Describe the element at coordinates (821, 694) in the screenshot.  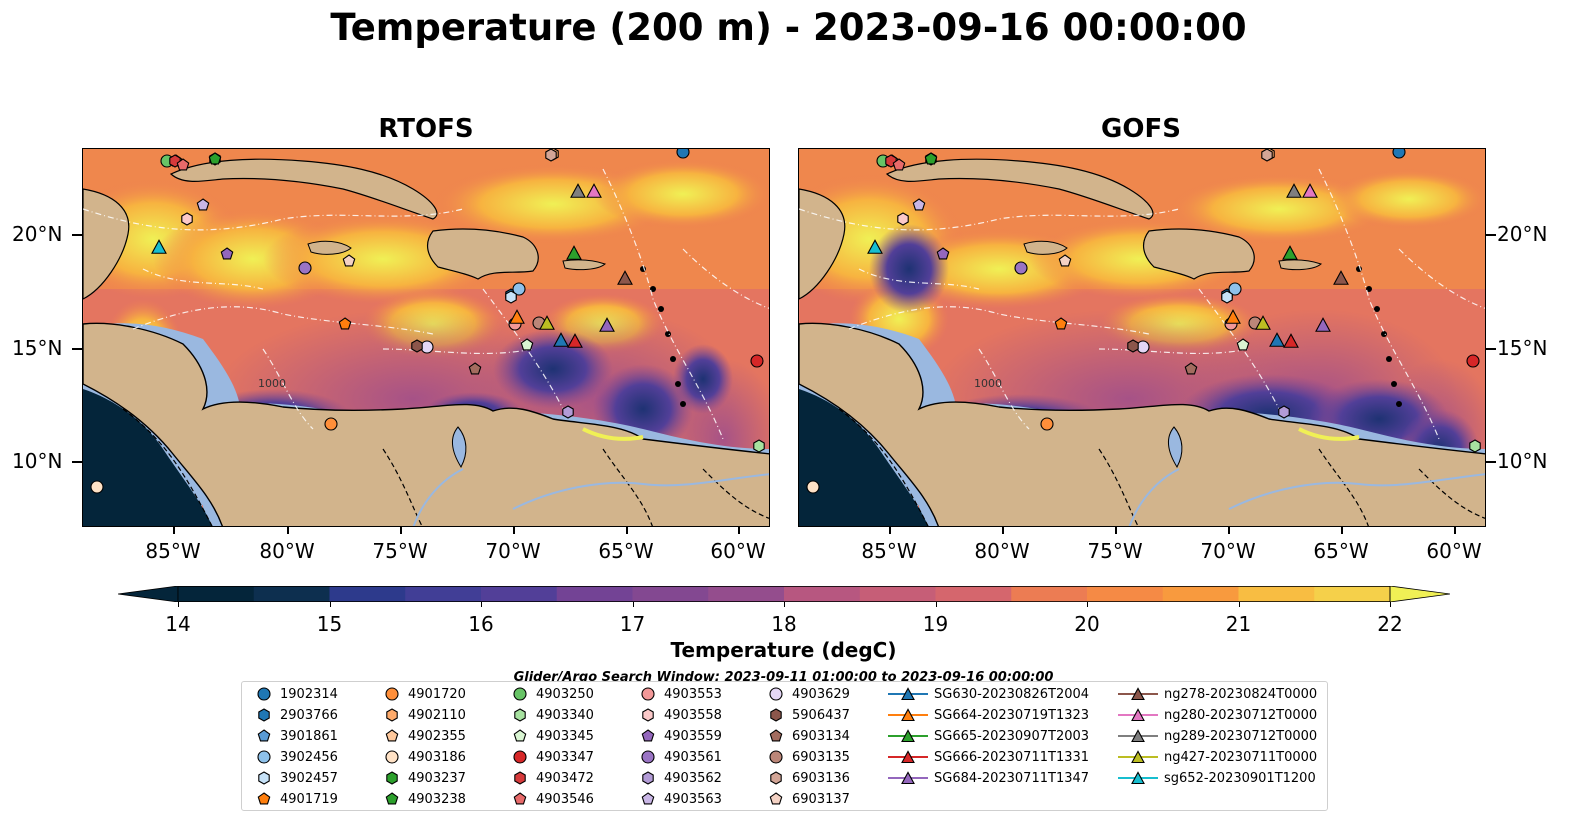
I see `legend-label: 4903629` at that location.